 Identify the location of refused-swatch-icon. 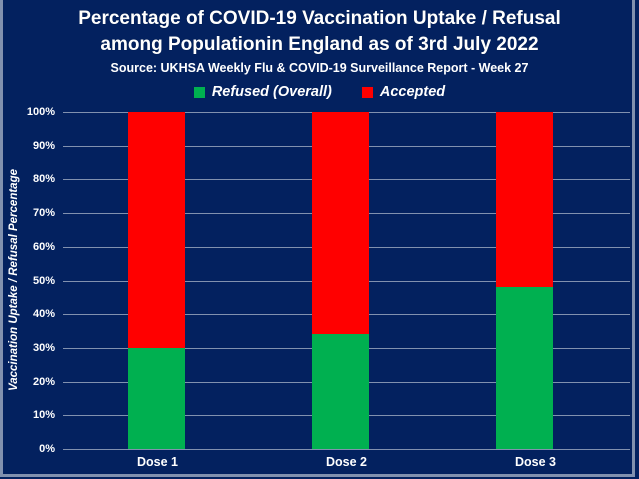
(199, 92).